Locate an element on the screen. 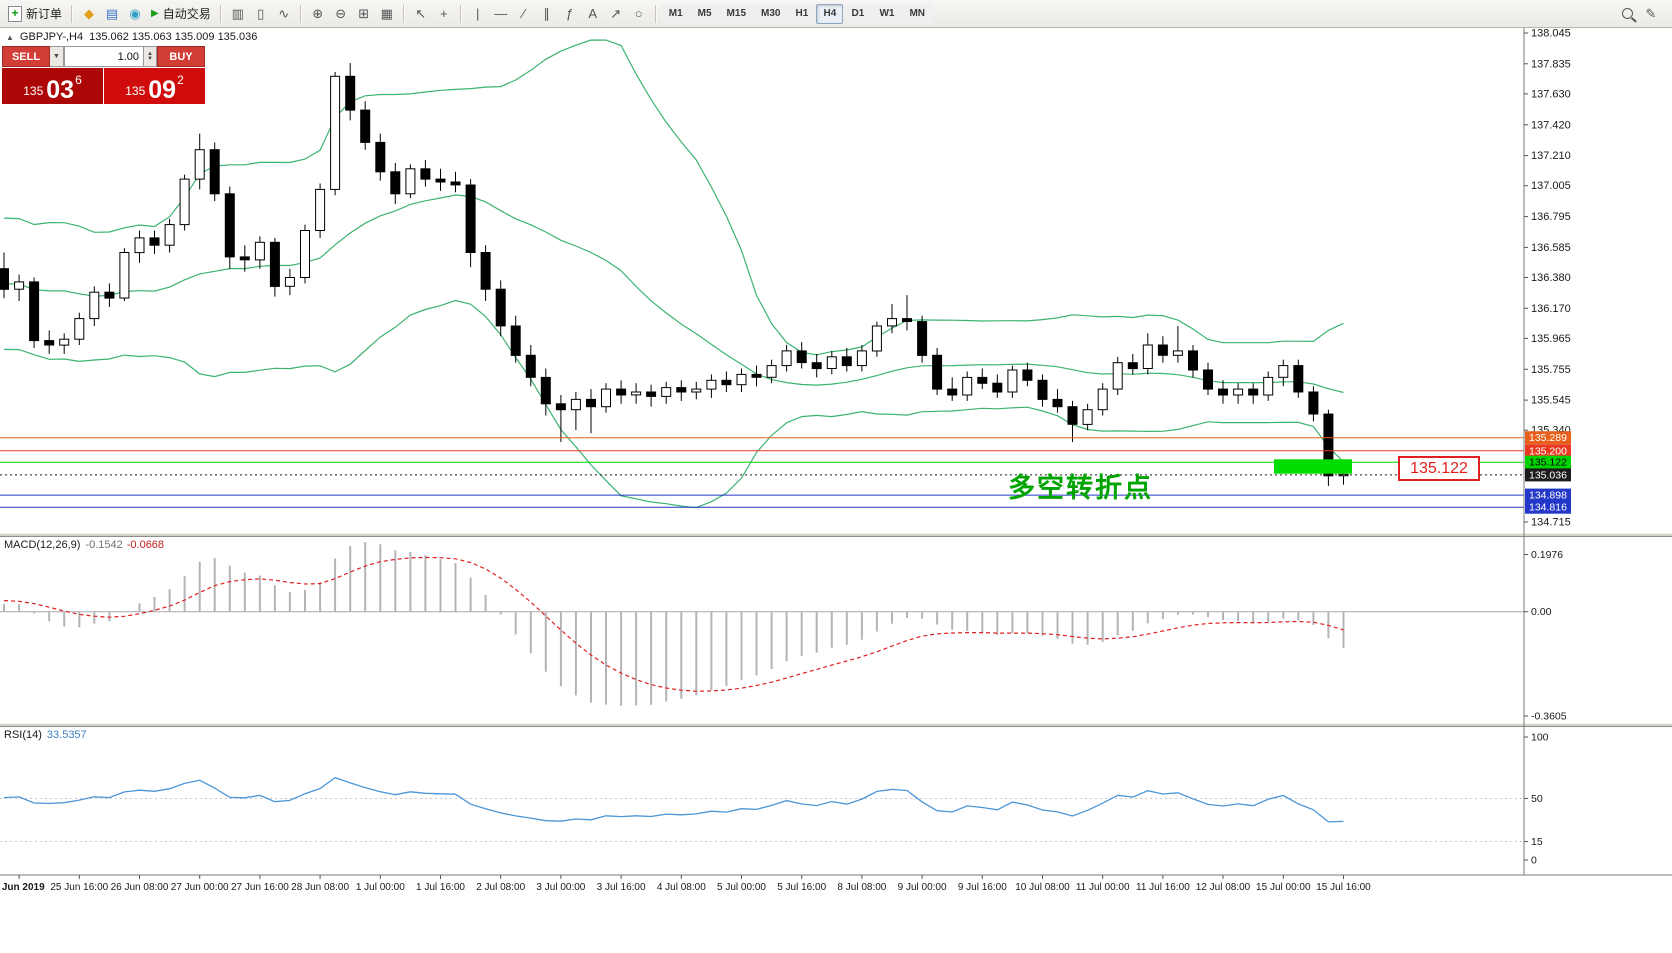 This screenshot has height=953, width=1672. buy-price-sup: 2 is located at coordinates (180, 80).